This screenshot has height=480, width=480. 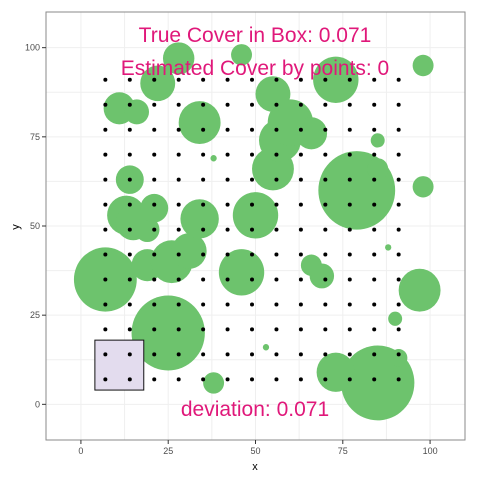 I want to click on sampling-box, so click(x=119, y=365).